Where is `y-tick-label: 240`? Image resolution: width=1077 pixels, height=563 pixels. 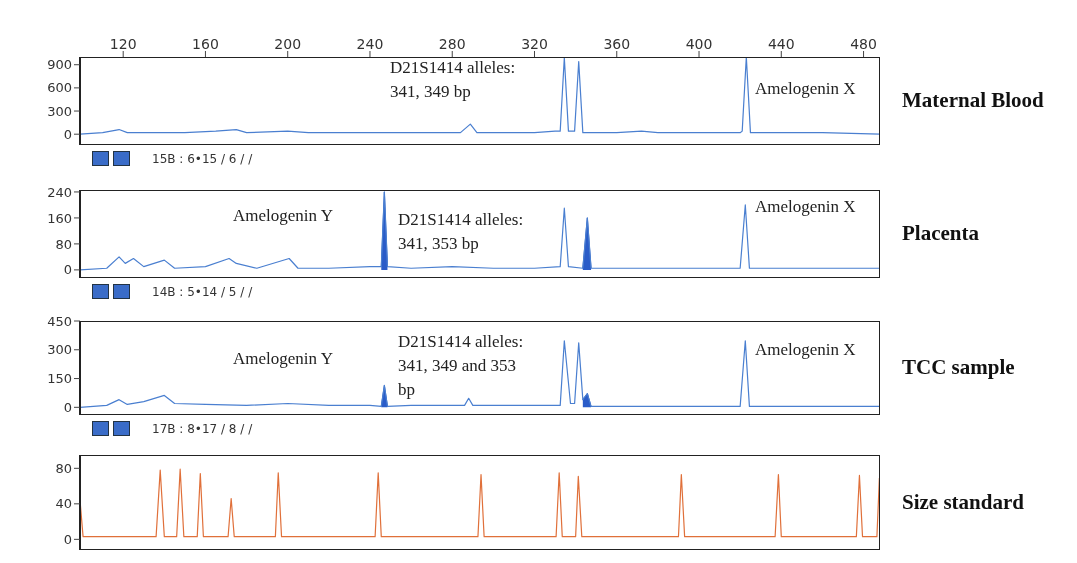 y-tick-label: 240 is located at coordinates (59, 192).